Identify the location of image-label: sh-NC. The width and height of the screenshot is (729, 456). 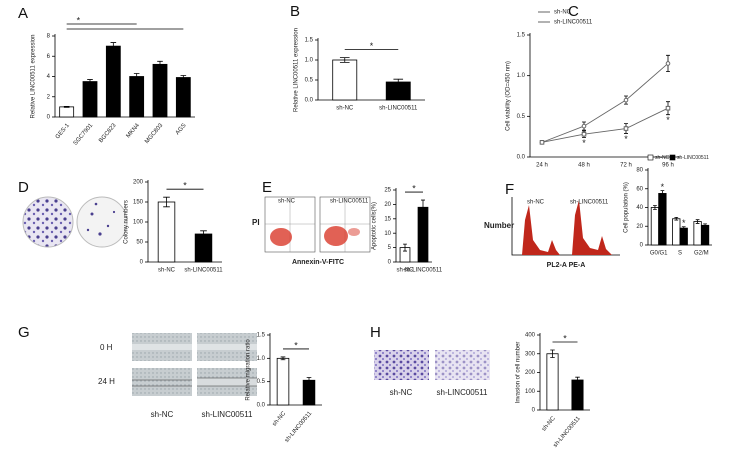
(162, 414).